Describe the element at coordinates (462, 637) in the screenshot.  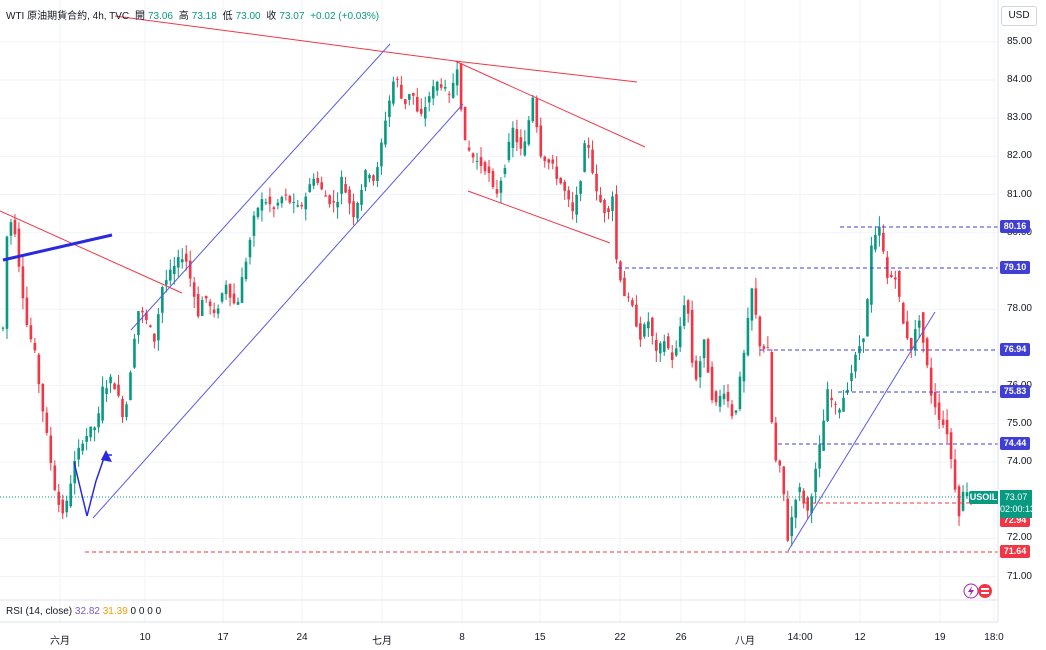
I see `time-tick-label: 8` at that location.